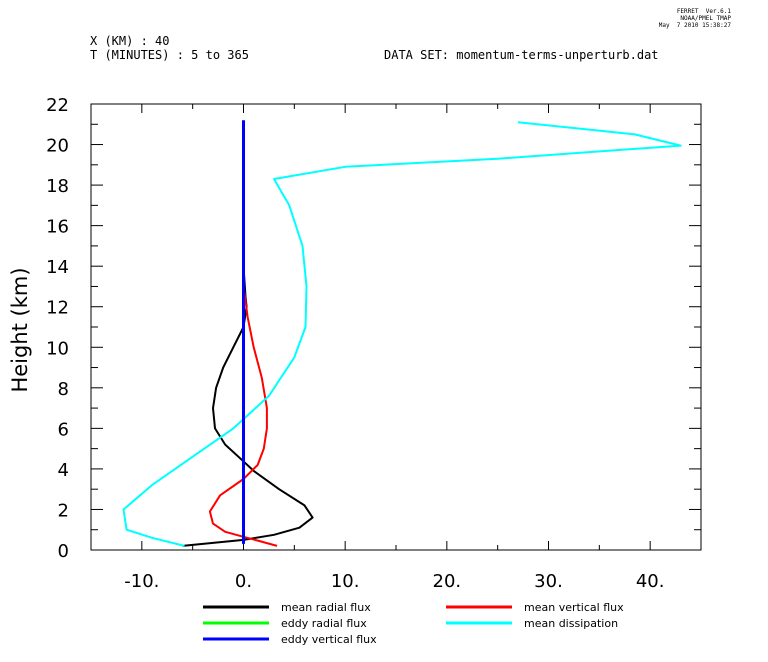 This screenshot has width=768, height=662. What do you see at coordinates (20, 329) in the screenshot?
I see `y-axis-label: Height (km)` at bounding box center [20, 329].